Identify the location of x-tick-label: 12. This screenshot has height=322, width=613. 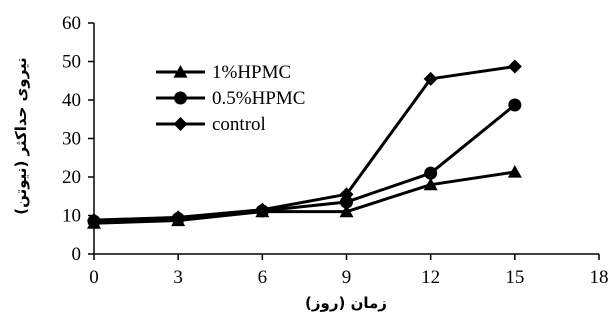
(430, 277).